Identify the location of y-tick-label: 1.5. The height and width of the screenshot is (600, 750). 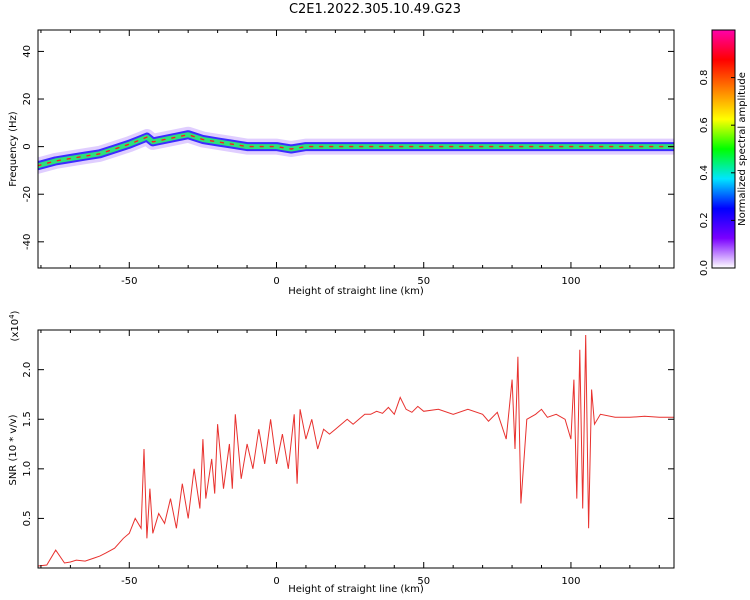
(27, 419).